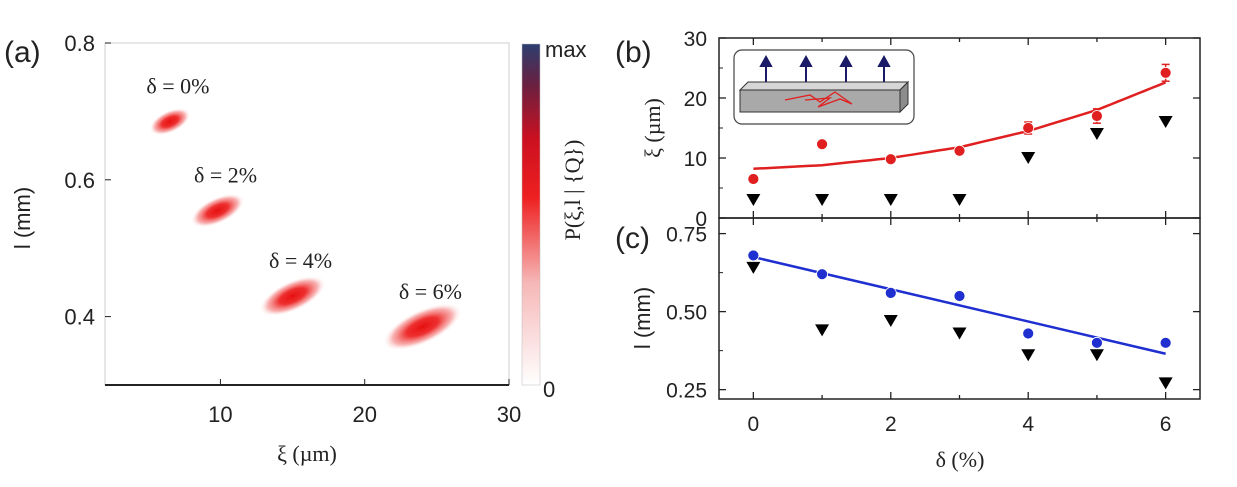 The width and height of the screenshot is (1237, 487). What do you see at coordinates (430, 291) in the screenshot?
I see `blob-label: δ = 6%` at bounding box center [430, 291].